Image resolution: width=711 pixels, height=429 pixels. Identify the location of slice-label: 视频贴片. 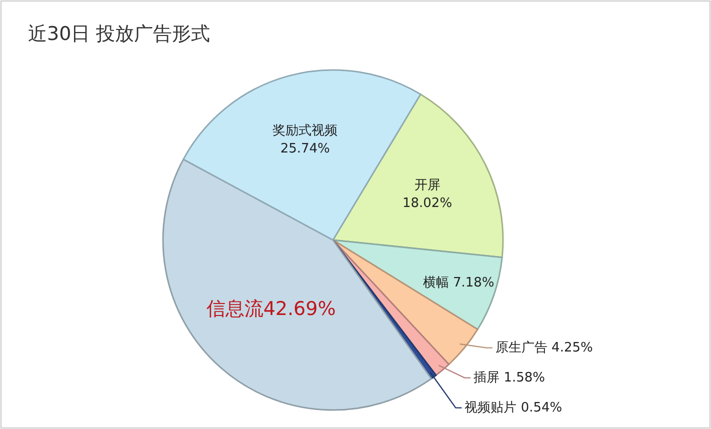
(490, 408).